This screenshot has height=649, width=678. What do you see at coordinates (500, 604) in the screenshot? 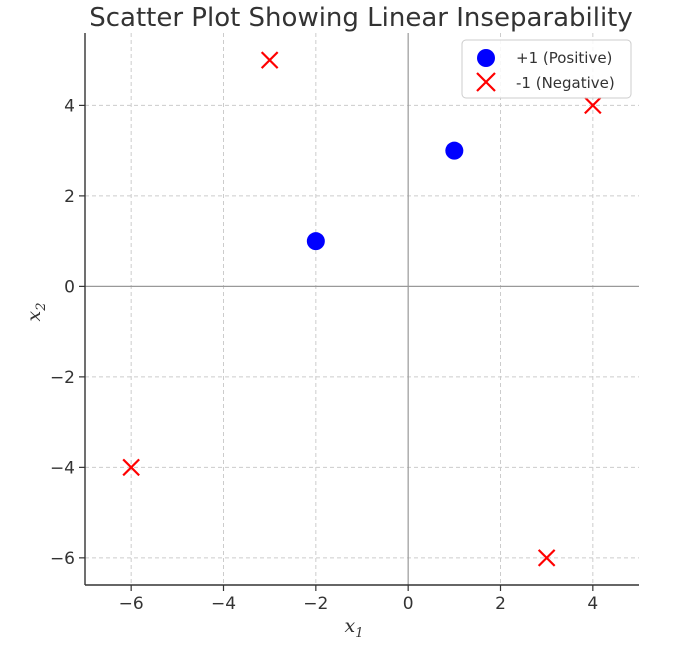
I see `x-tick-label: 2` at bounding box center [500, 604].